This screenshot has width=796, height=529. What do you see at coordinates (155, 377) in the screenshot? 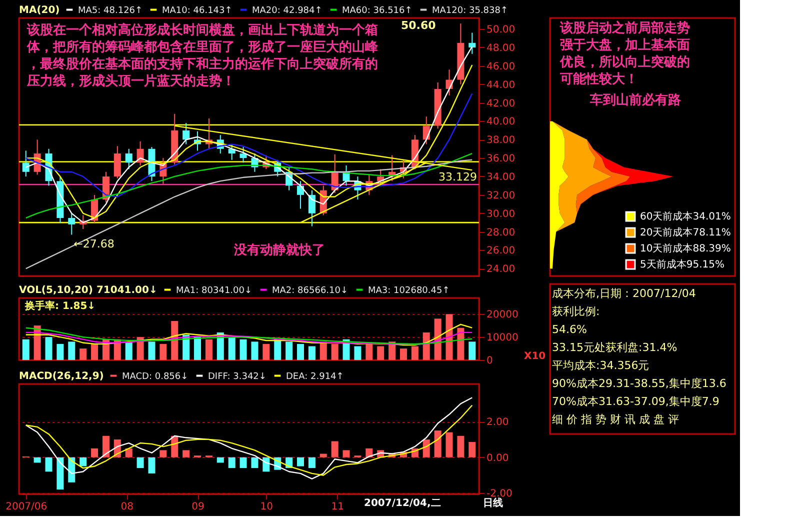
I see `legend-label: MACD: 0.856↓` at bounding box center [155, 377].